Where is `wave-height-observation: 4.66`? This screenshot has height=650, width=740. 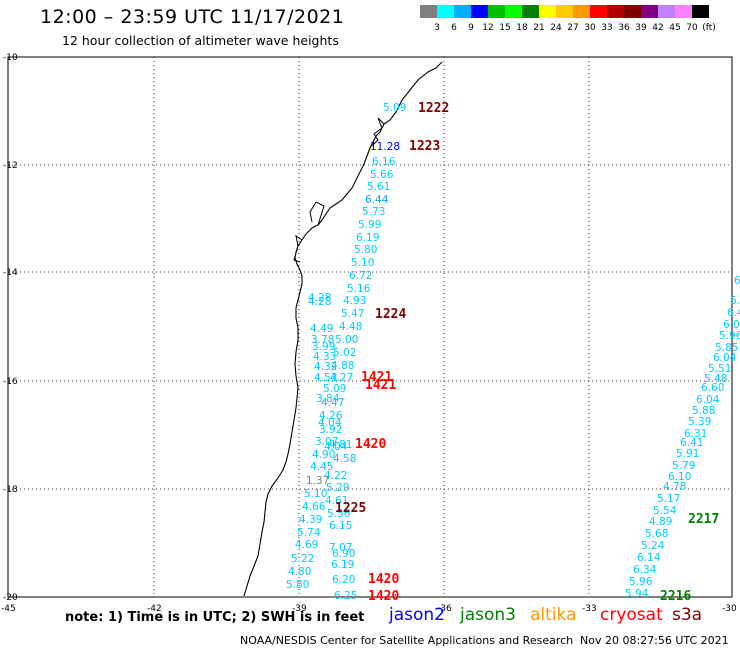
wave-height-observation: 4.66 is located at coordinates (314, 507).